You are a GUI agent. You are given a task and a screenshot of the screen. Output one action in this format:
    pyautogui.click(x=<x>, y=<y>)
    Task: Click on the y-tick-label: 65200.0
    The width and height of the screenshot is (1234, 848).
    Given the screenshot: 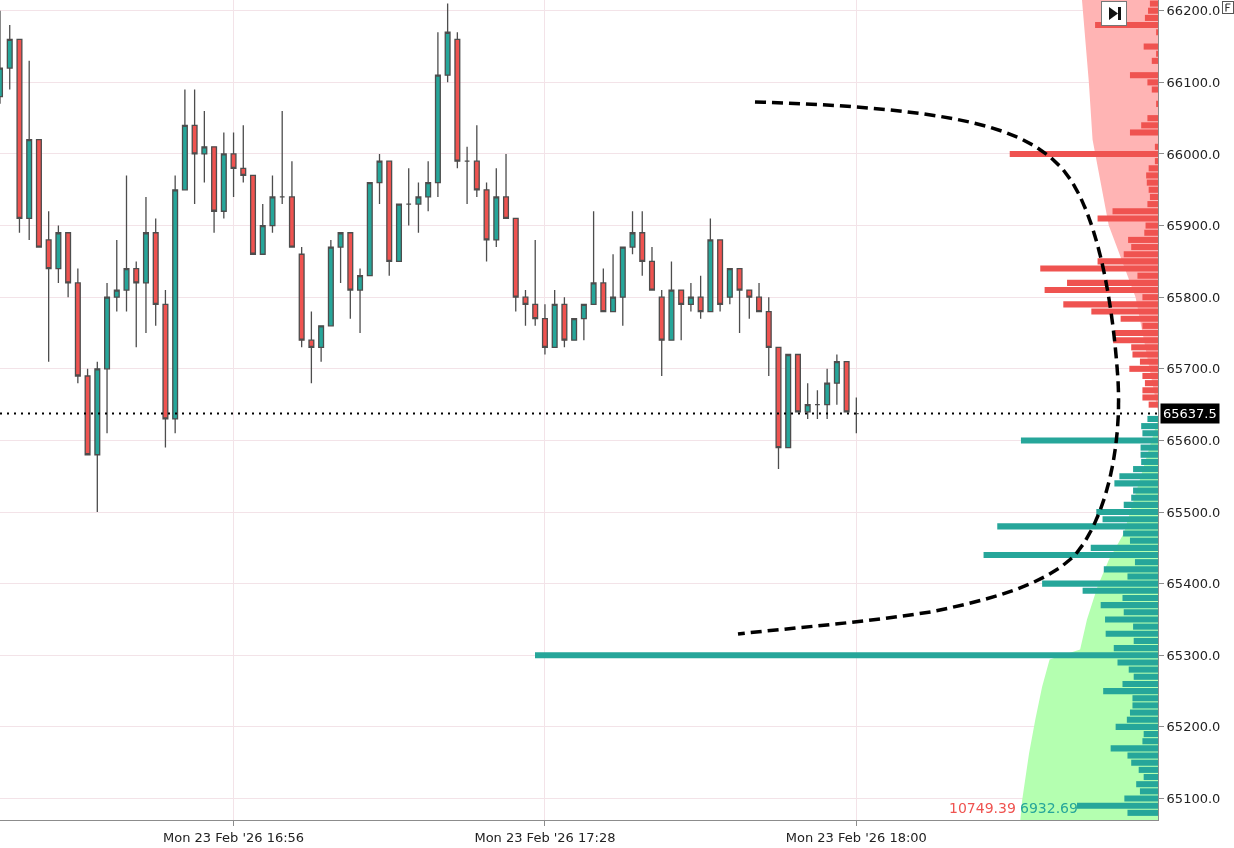 What is the action you would take?
    pyautogui.click(x=1193, y=727)
    